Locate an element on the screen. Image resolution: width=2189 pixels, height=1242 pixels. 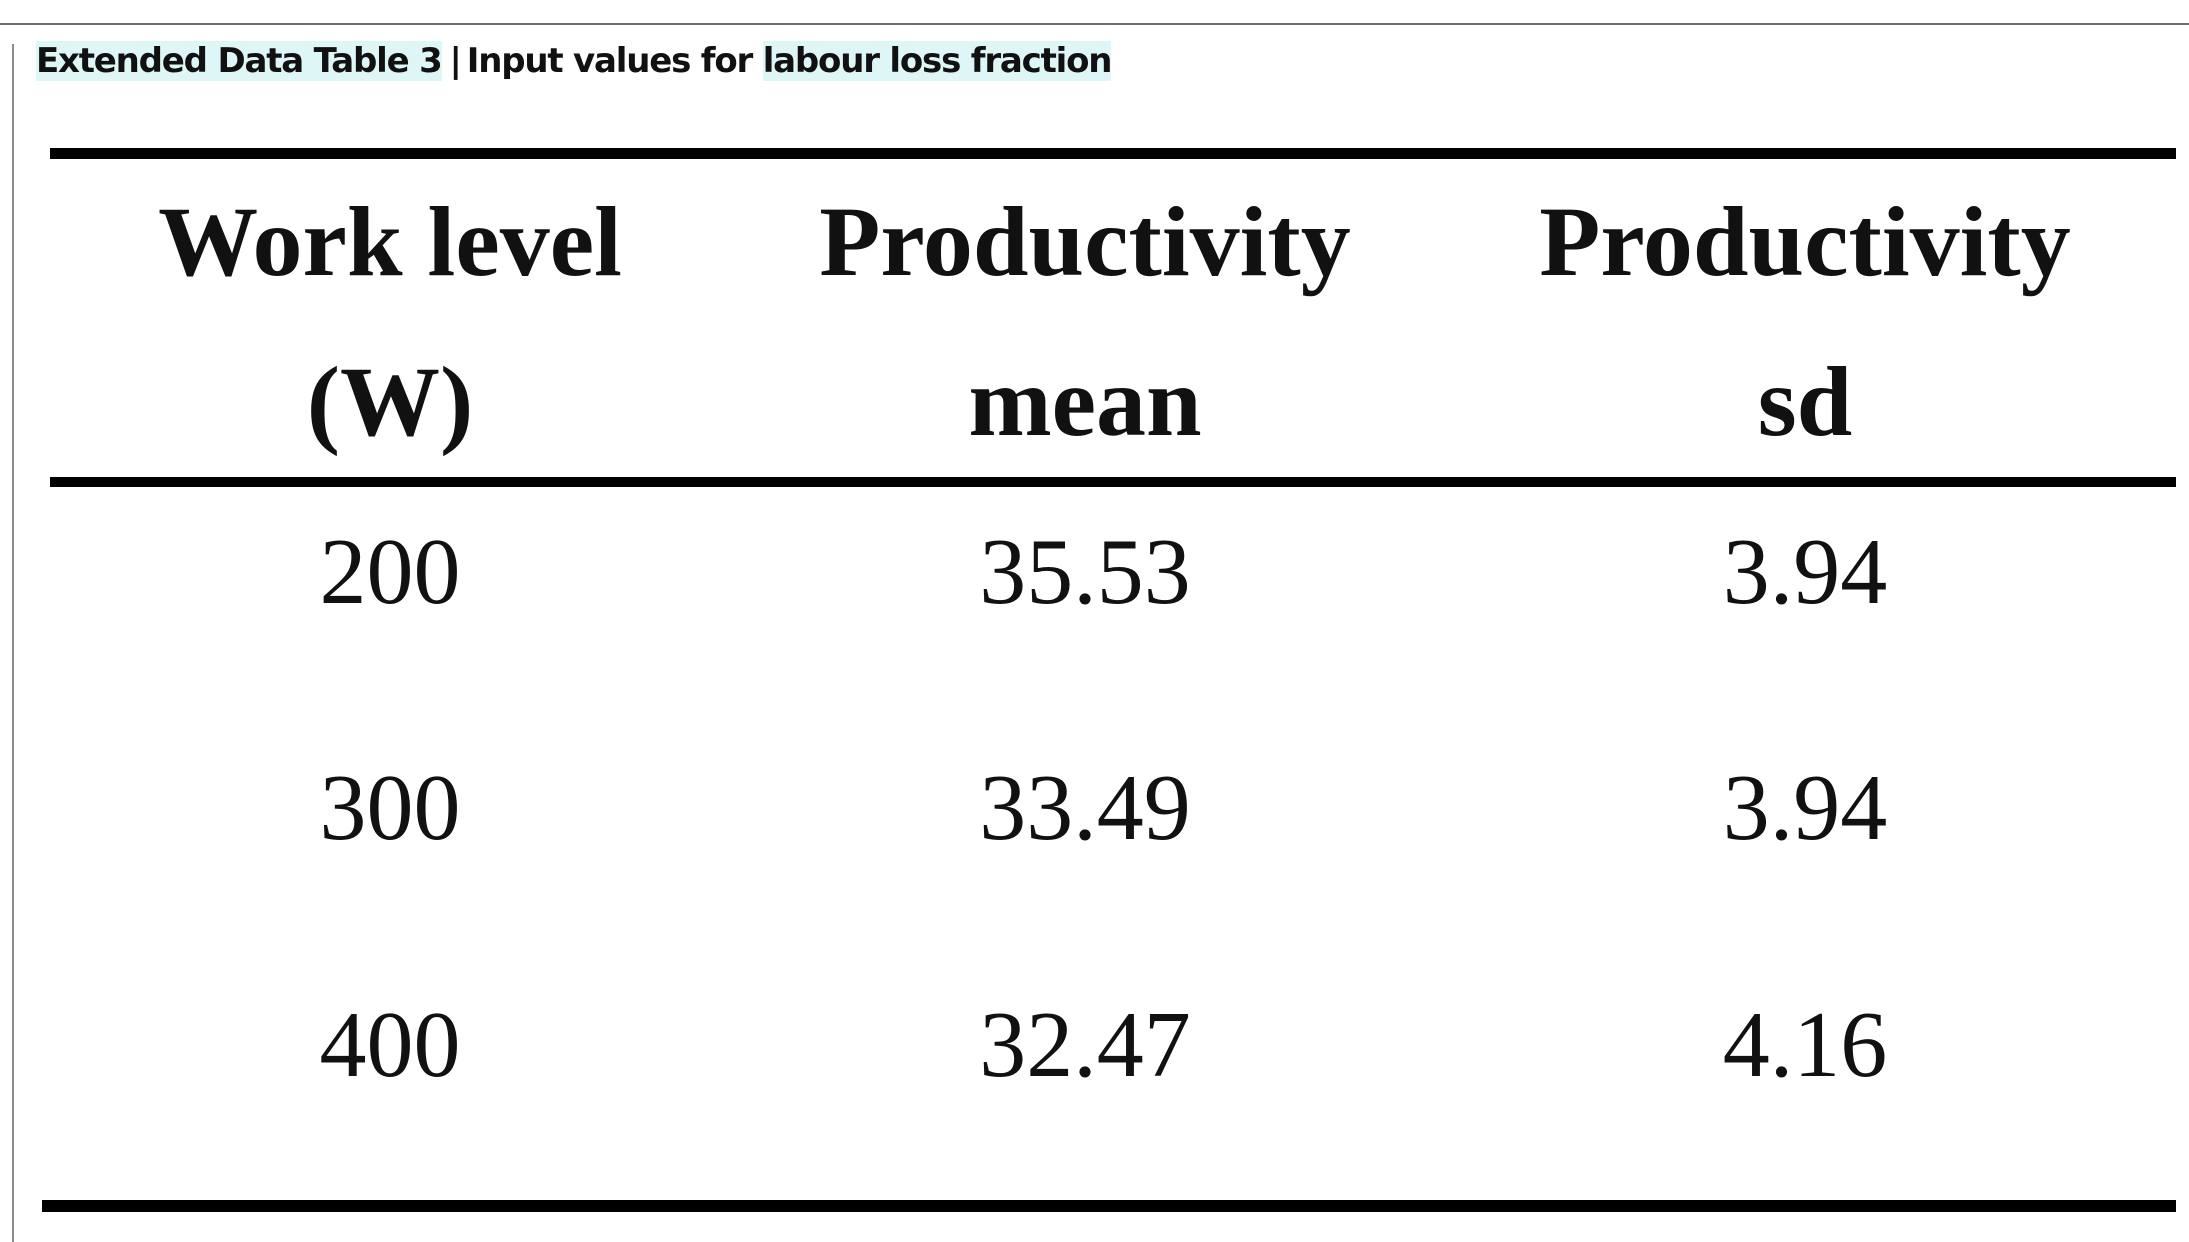
page-left-border is located at coordinates (13, 643).